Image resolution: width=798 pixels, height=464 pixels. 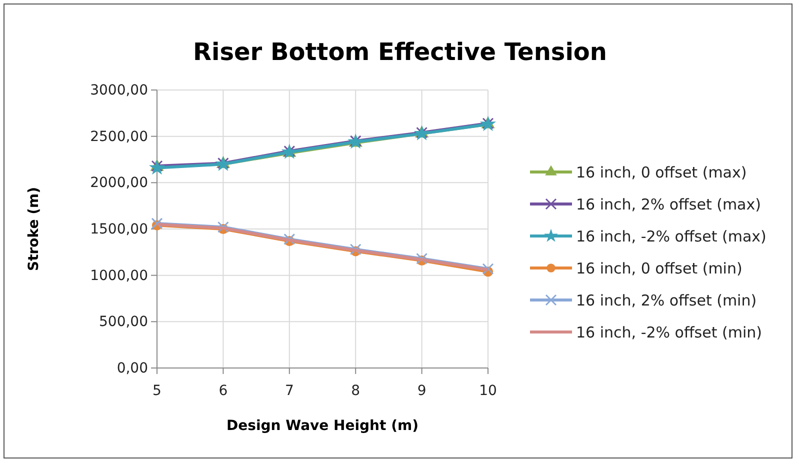 What do you see at coordinates (223, 391) in the screenshot?
I see `x-tick-label: 6` at bounding box center [223, 391].